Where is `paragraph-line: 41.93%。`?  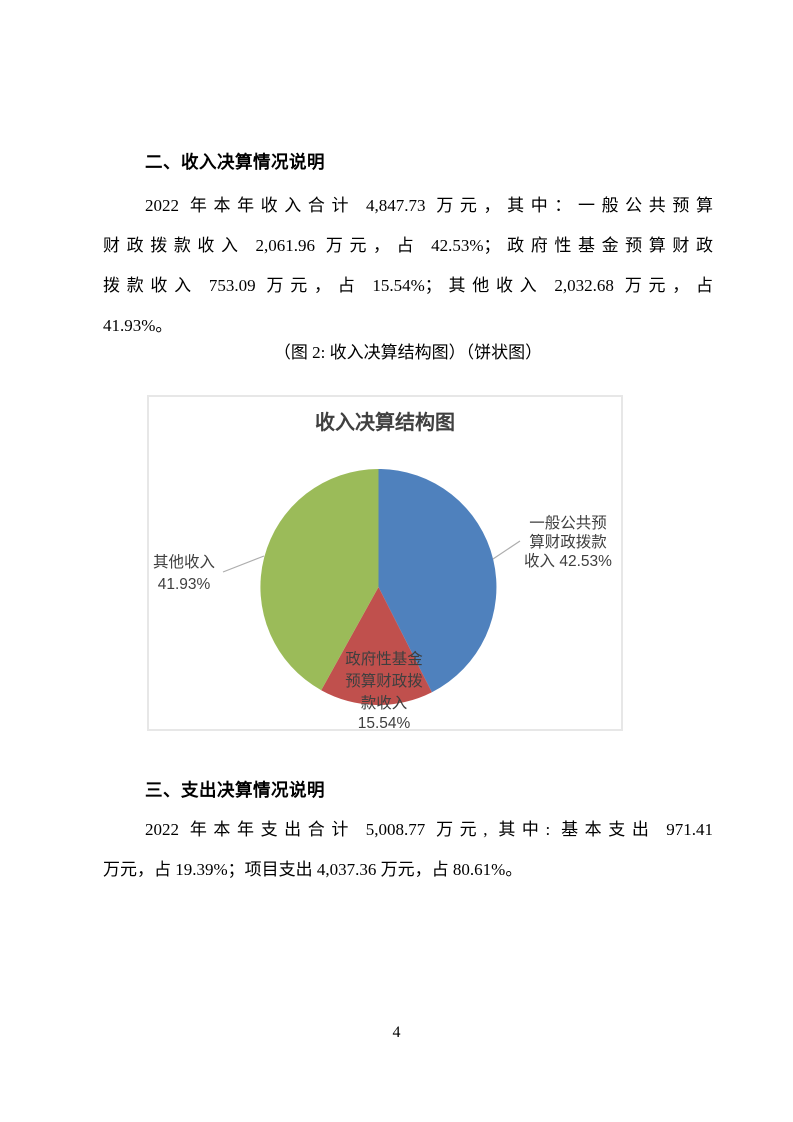 paragraph-line: 41.93%。 is located at coordinates (138, 325).